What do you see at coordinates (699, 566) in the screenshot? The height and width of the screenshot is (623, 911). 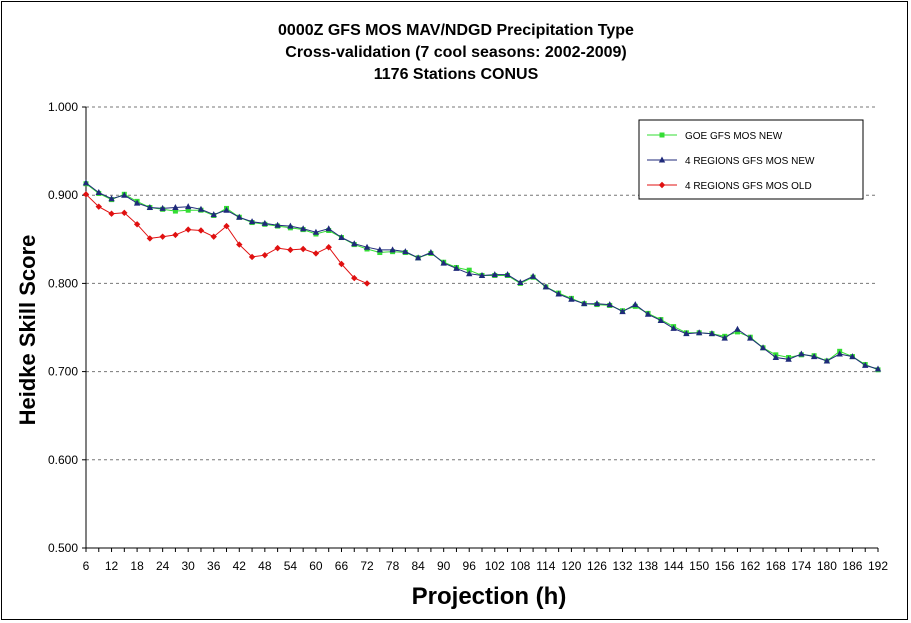 I see `x-tick-label: 150` at bounding box center [699, 566].